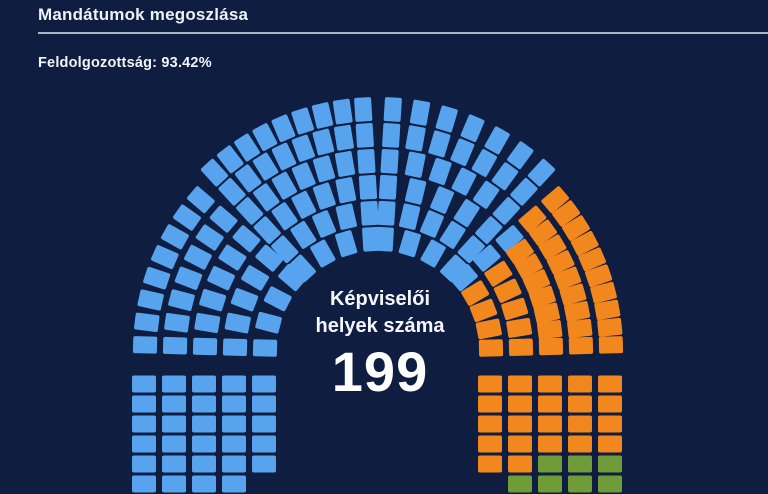  What do you see at coordinates (380, 371) in the screenshot?
I see `total-seats-value: 199` at bounding box center [380, 371].